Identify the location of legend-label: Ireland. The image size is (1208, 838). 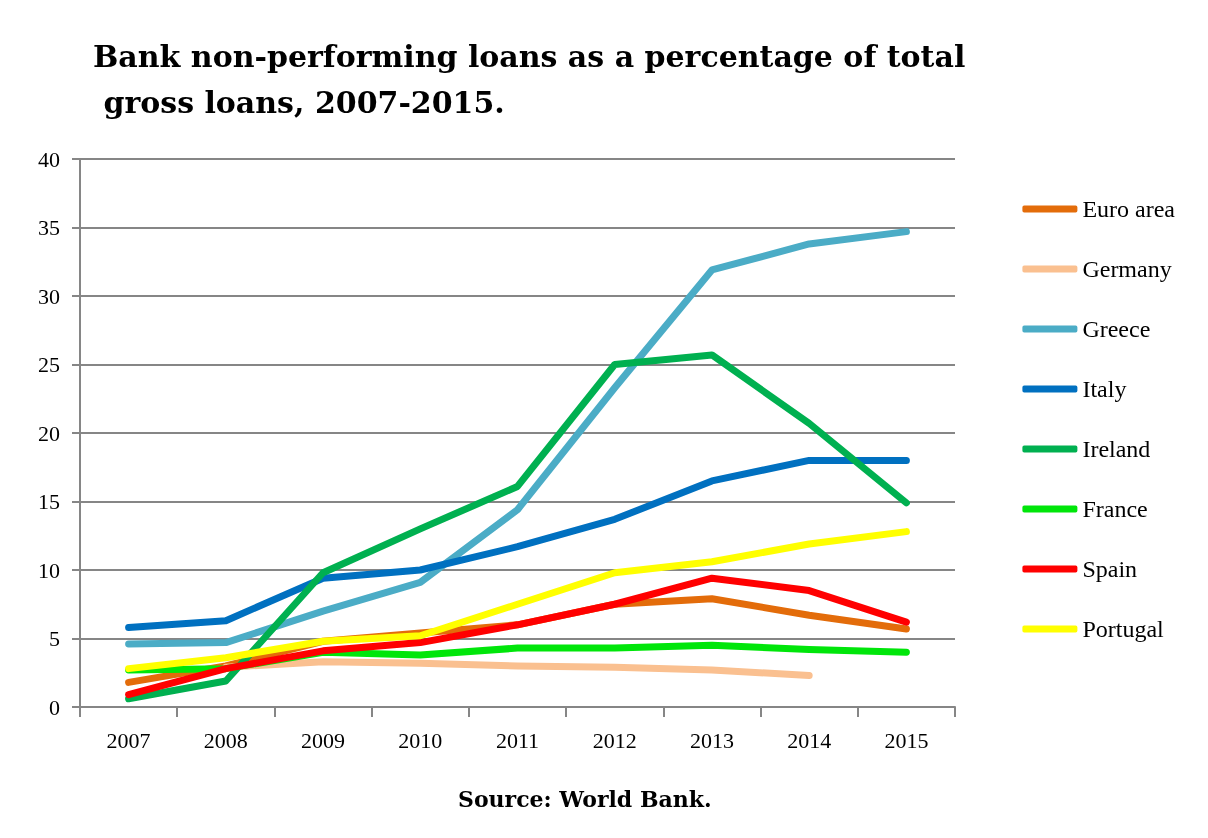
(1116, 449).